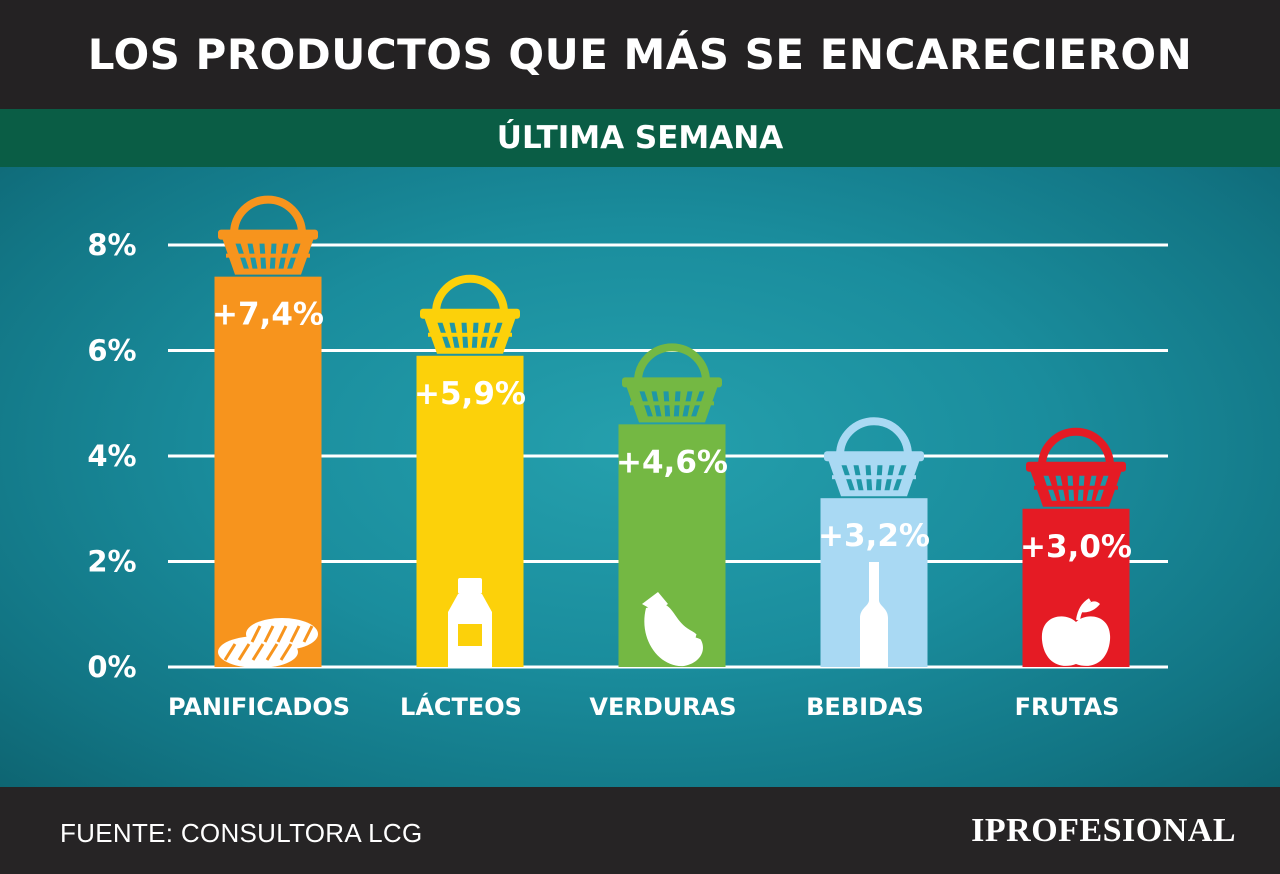 This screenshot has width=1280, height=874. Describe the element at coordinates (640, 830) in the screenshot. I see `footer` at that location.